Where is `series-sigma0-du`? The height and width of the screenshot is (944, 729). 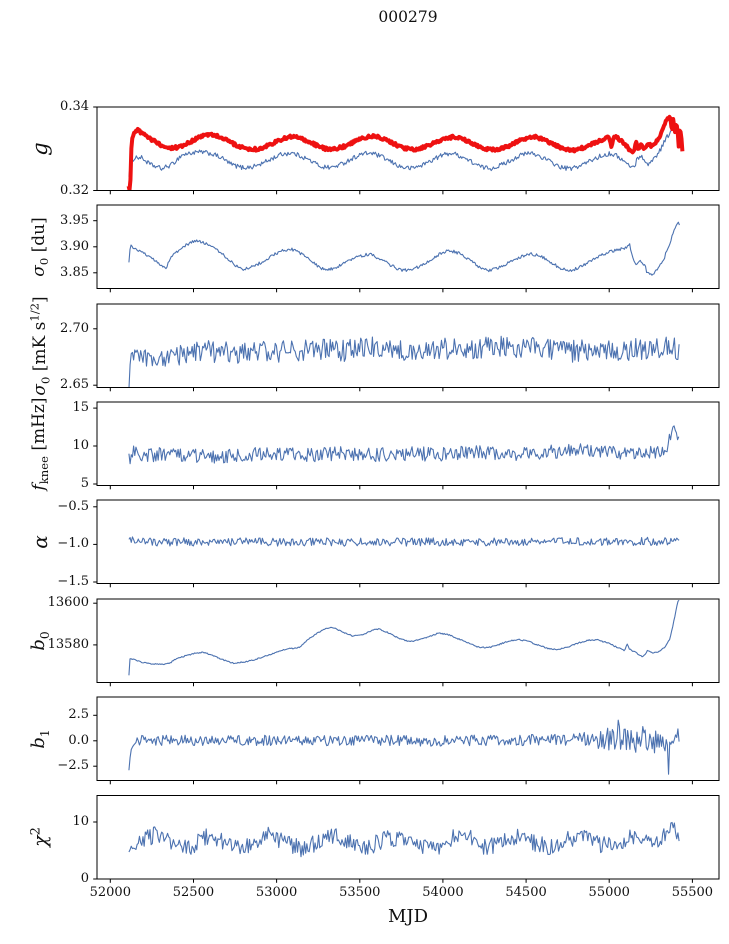 series-sigma0-du is located at coordinates (404, 248).